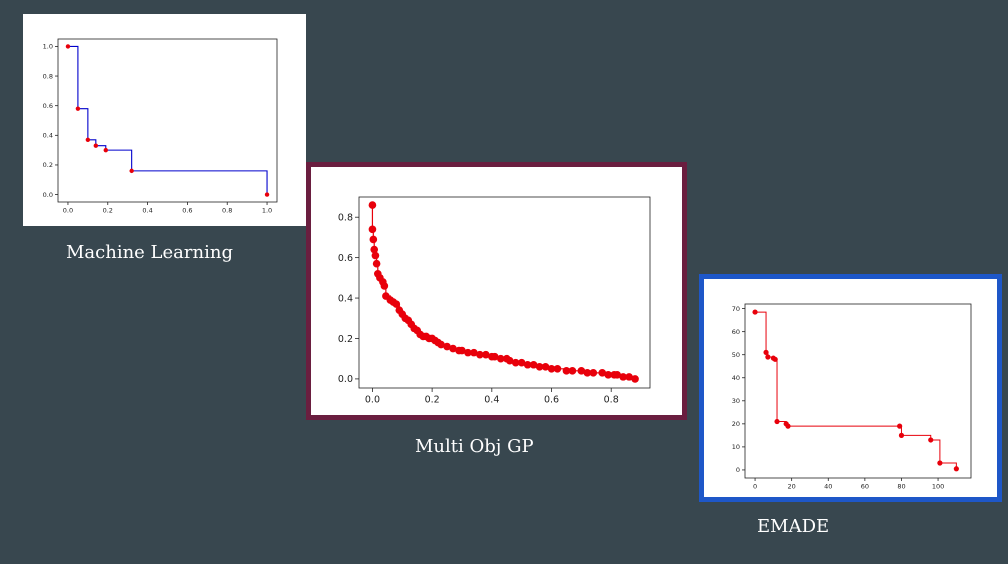 Image resolution: width=1008 pixels, height=564 pixels. What do you see at coordinates (792, 487) in the screenshot?
I see `x-tick-label: 20` at bounding box center [792, 487].